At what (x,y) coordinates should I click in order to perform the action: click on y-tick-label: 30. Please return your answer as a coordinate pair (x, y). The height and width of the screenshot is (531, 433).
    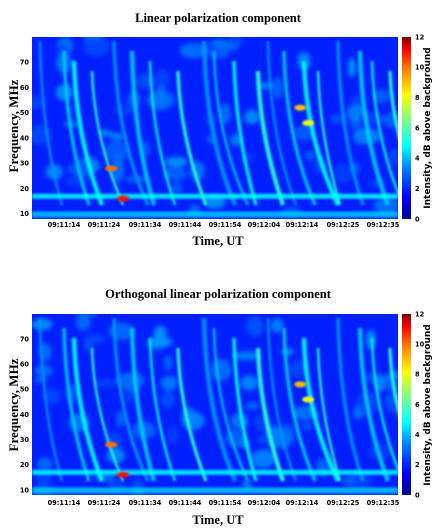
    Looking at the image, I should click on (25, 440).